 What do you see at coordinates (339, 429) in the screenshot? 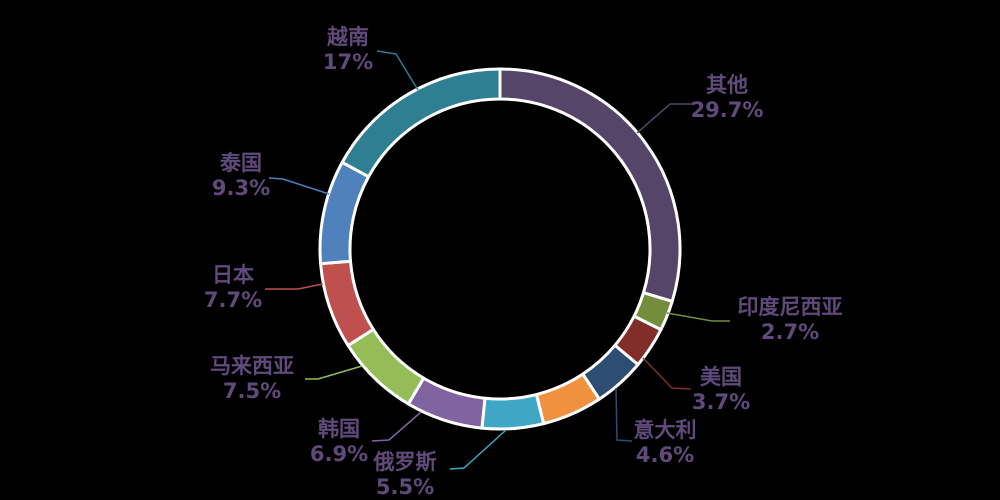
I see `slice-label-name: 韩国` at bounding box center [339, 429].